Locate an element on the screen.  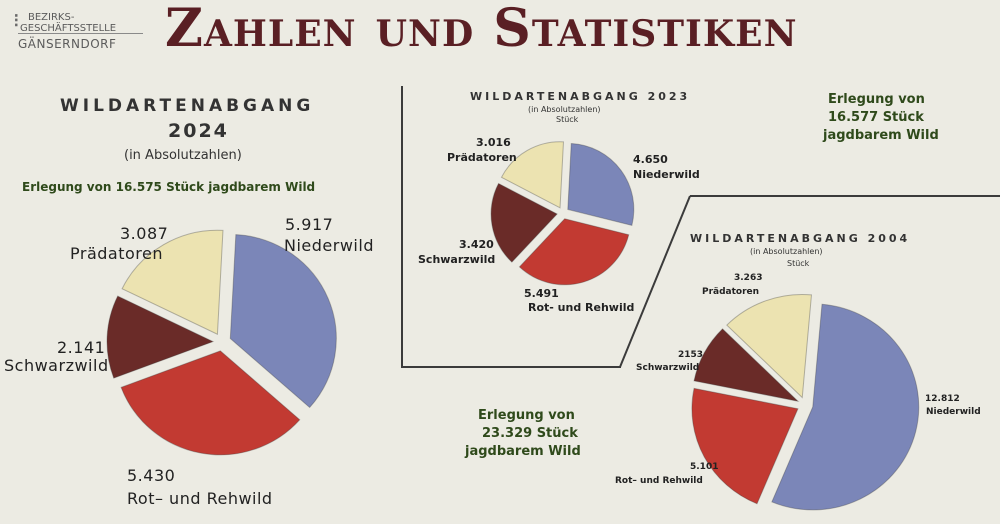
logo-text-2: GESCHÄFTSSTELLE is located at coordinates (68, 28).